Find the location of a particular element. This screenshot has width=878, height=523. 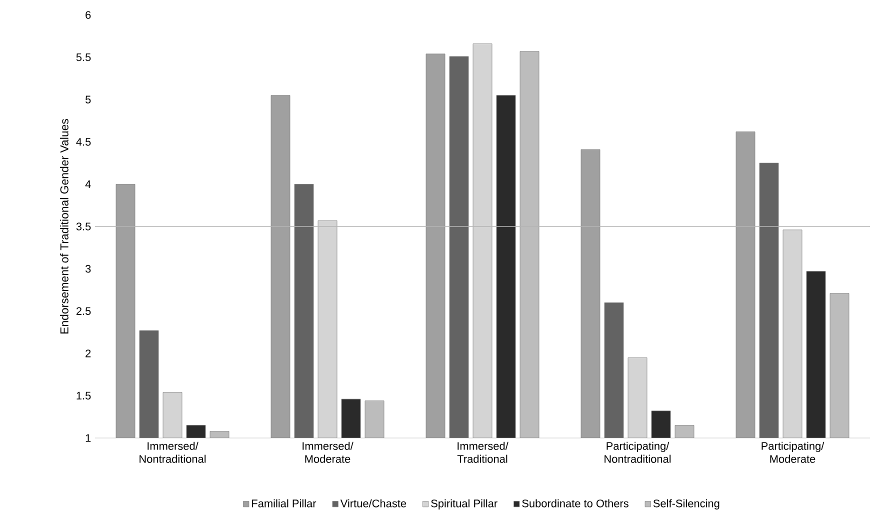

y-tick-label: 2.5 is located at coordinates (83, 311).